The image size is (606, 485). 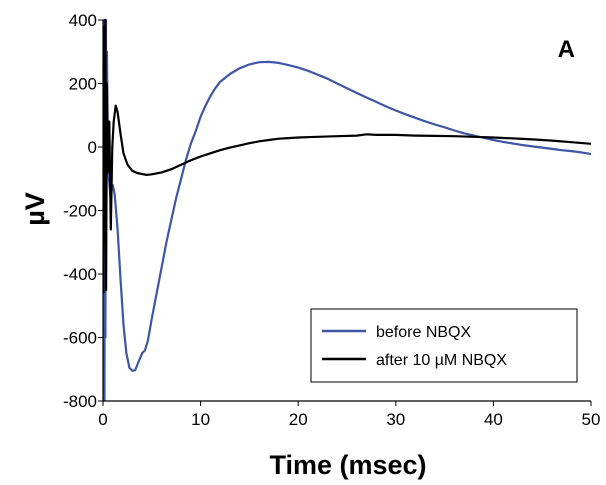 I want to click on legend-label-2: after 10 µM NBQX, so click(x=441, y=360).